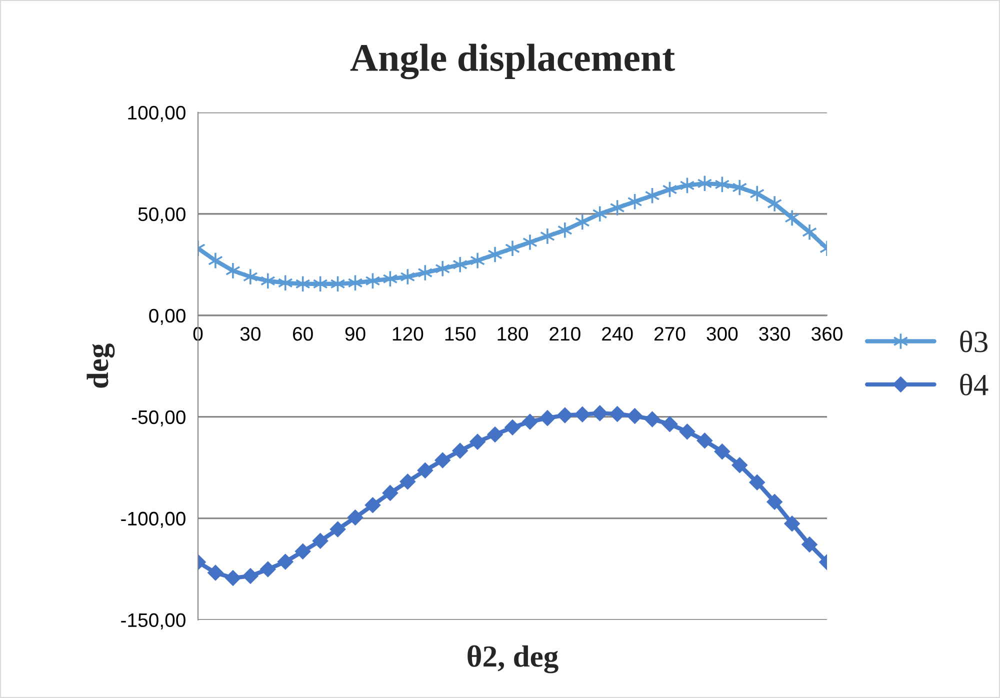 The height and width of the screenshot is (698, 1000). I want to click on y-tick-label: 100,00, so click(157, 114).